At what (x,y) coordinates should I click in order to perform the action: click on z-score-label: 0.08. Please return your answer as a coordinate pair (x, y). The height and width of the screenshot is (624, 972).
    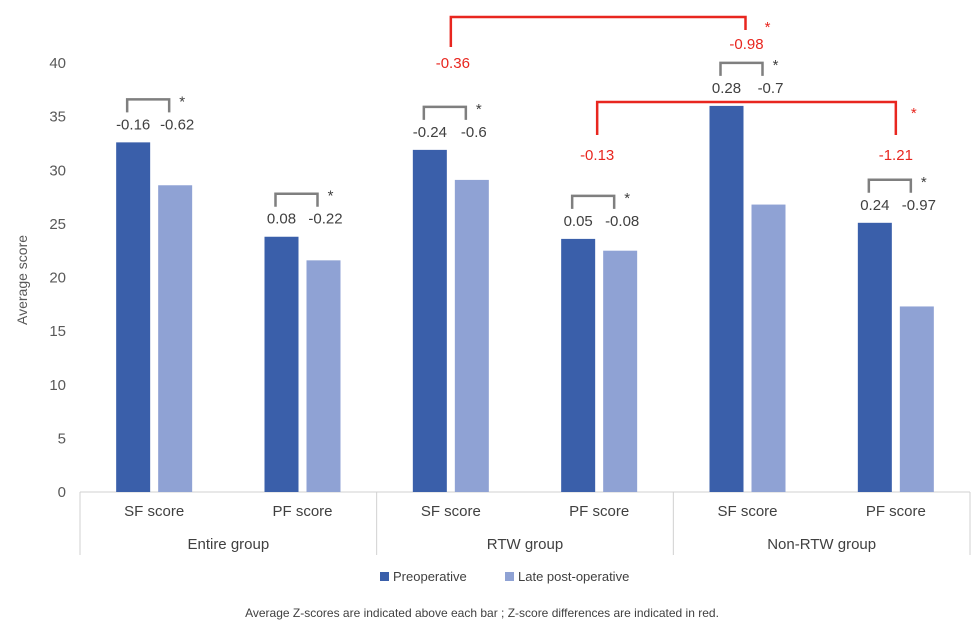
    Looking at the image, I should click on (281, 219).